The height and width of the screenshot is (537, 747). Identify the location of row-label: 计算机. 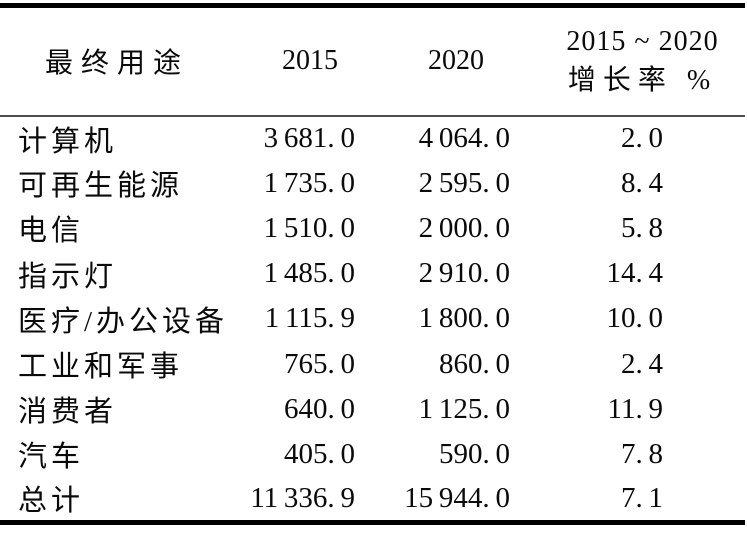
(68, 141).